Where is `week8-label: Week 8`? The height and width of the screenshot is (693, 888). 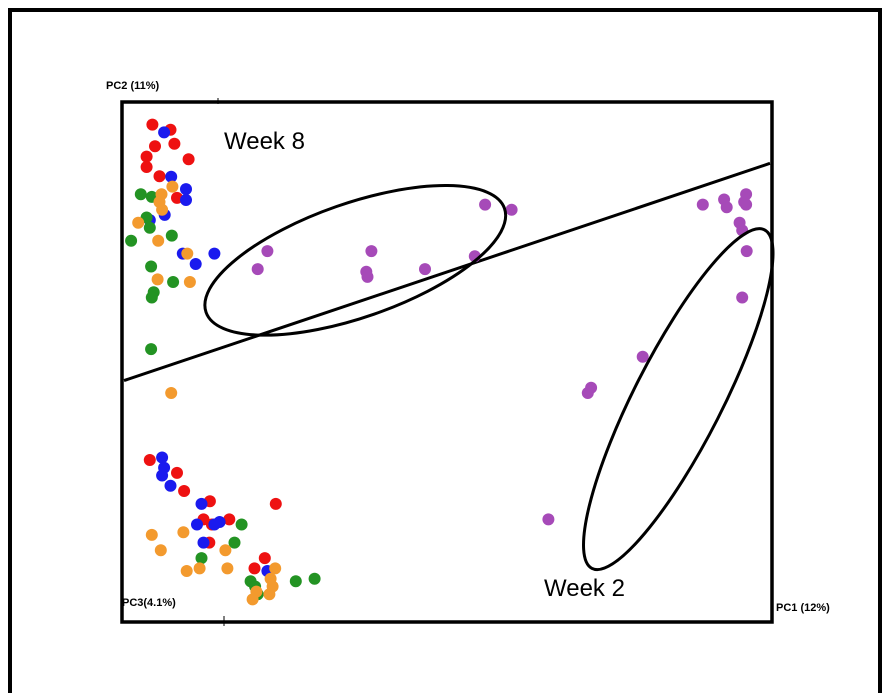
week8-label: Week 8 is located at coordinates (264, 141).